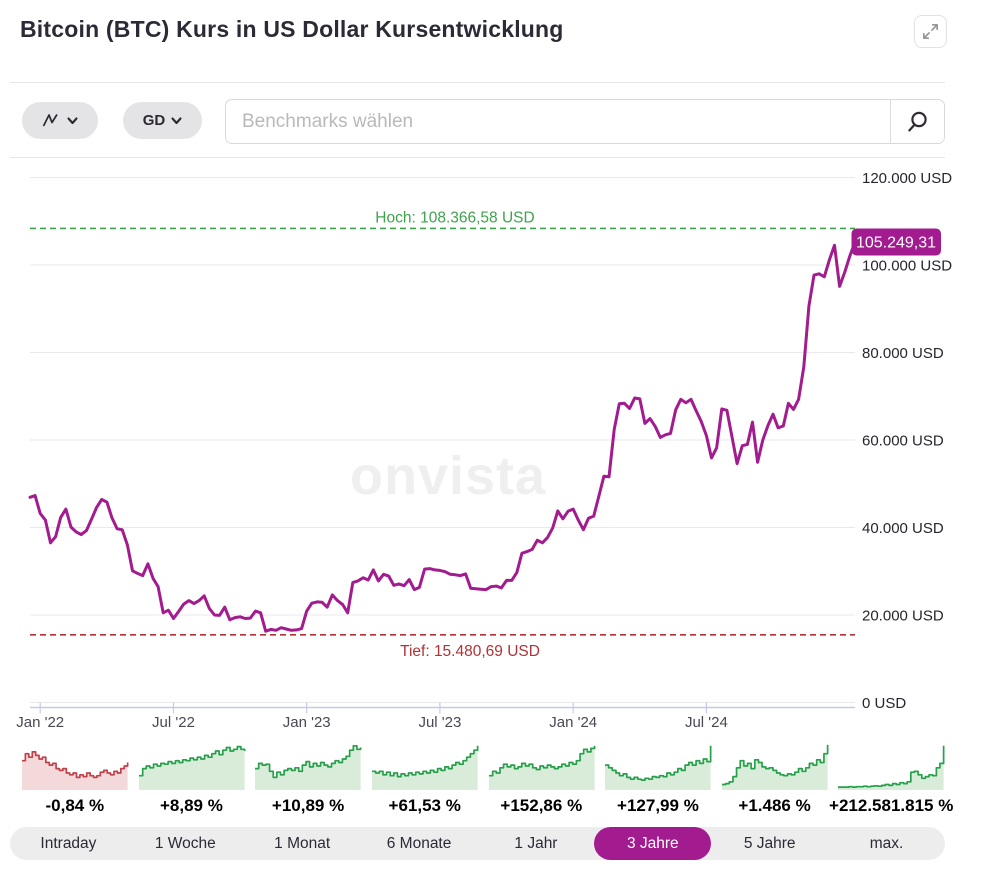 The image size is (981, 883). I want to click on y-axis-label: 120.000 USD, so click(907, 178).